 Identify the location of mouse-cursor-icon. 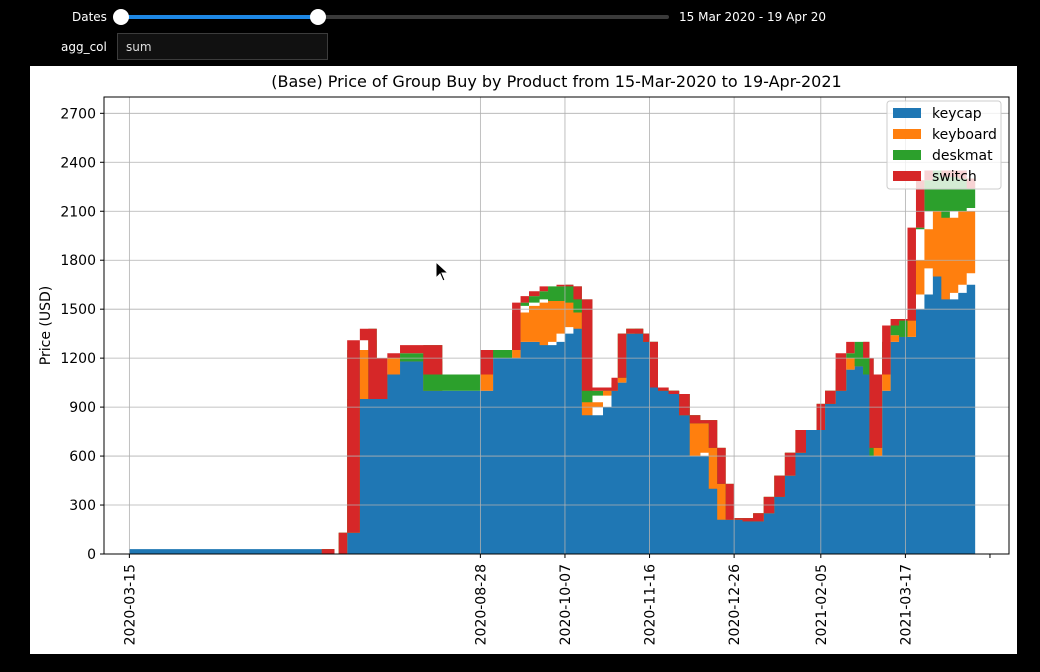
(442, 271).